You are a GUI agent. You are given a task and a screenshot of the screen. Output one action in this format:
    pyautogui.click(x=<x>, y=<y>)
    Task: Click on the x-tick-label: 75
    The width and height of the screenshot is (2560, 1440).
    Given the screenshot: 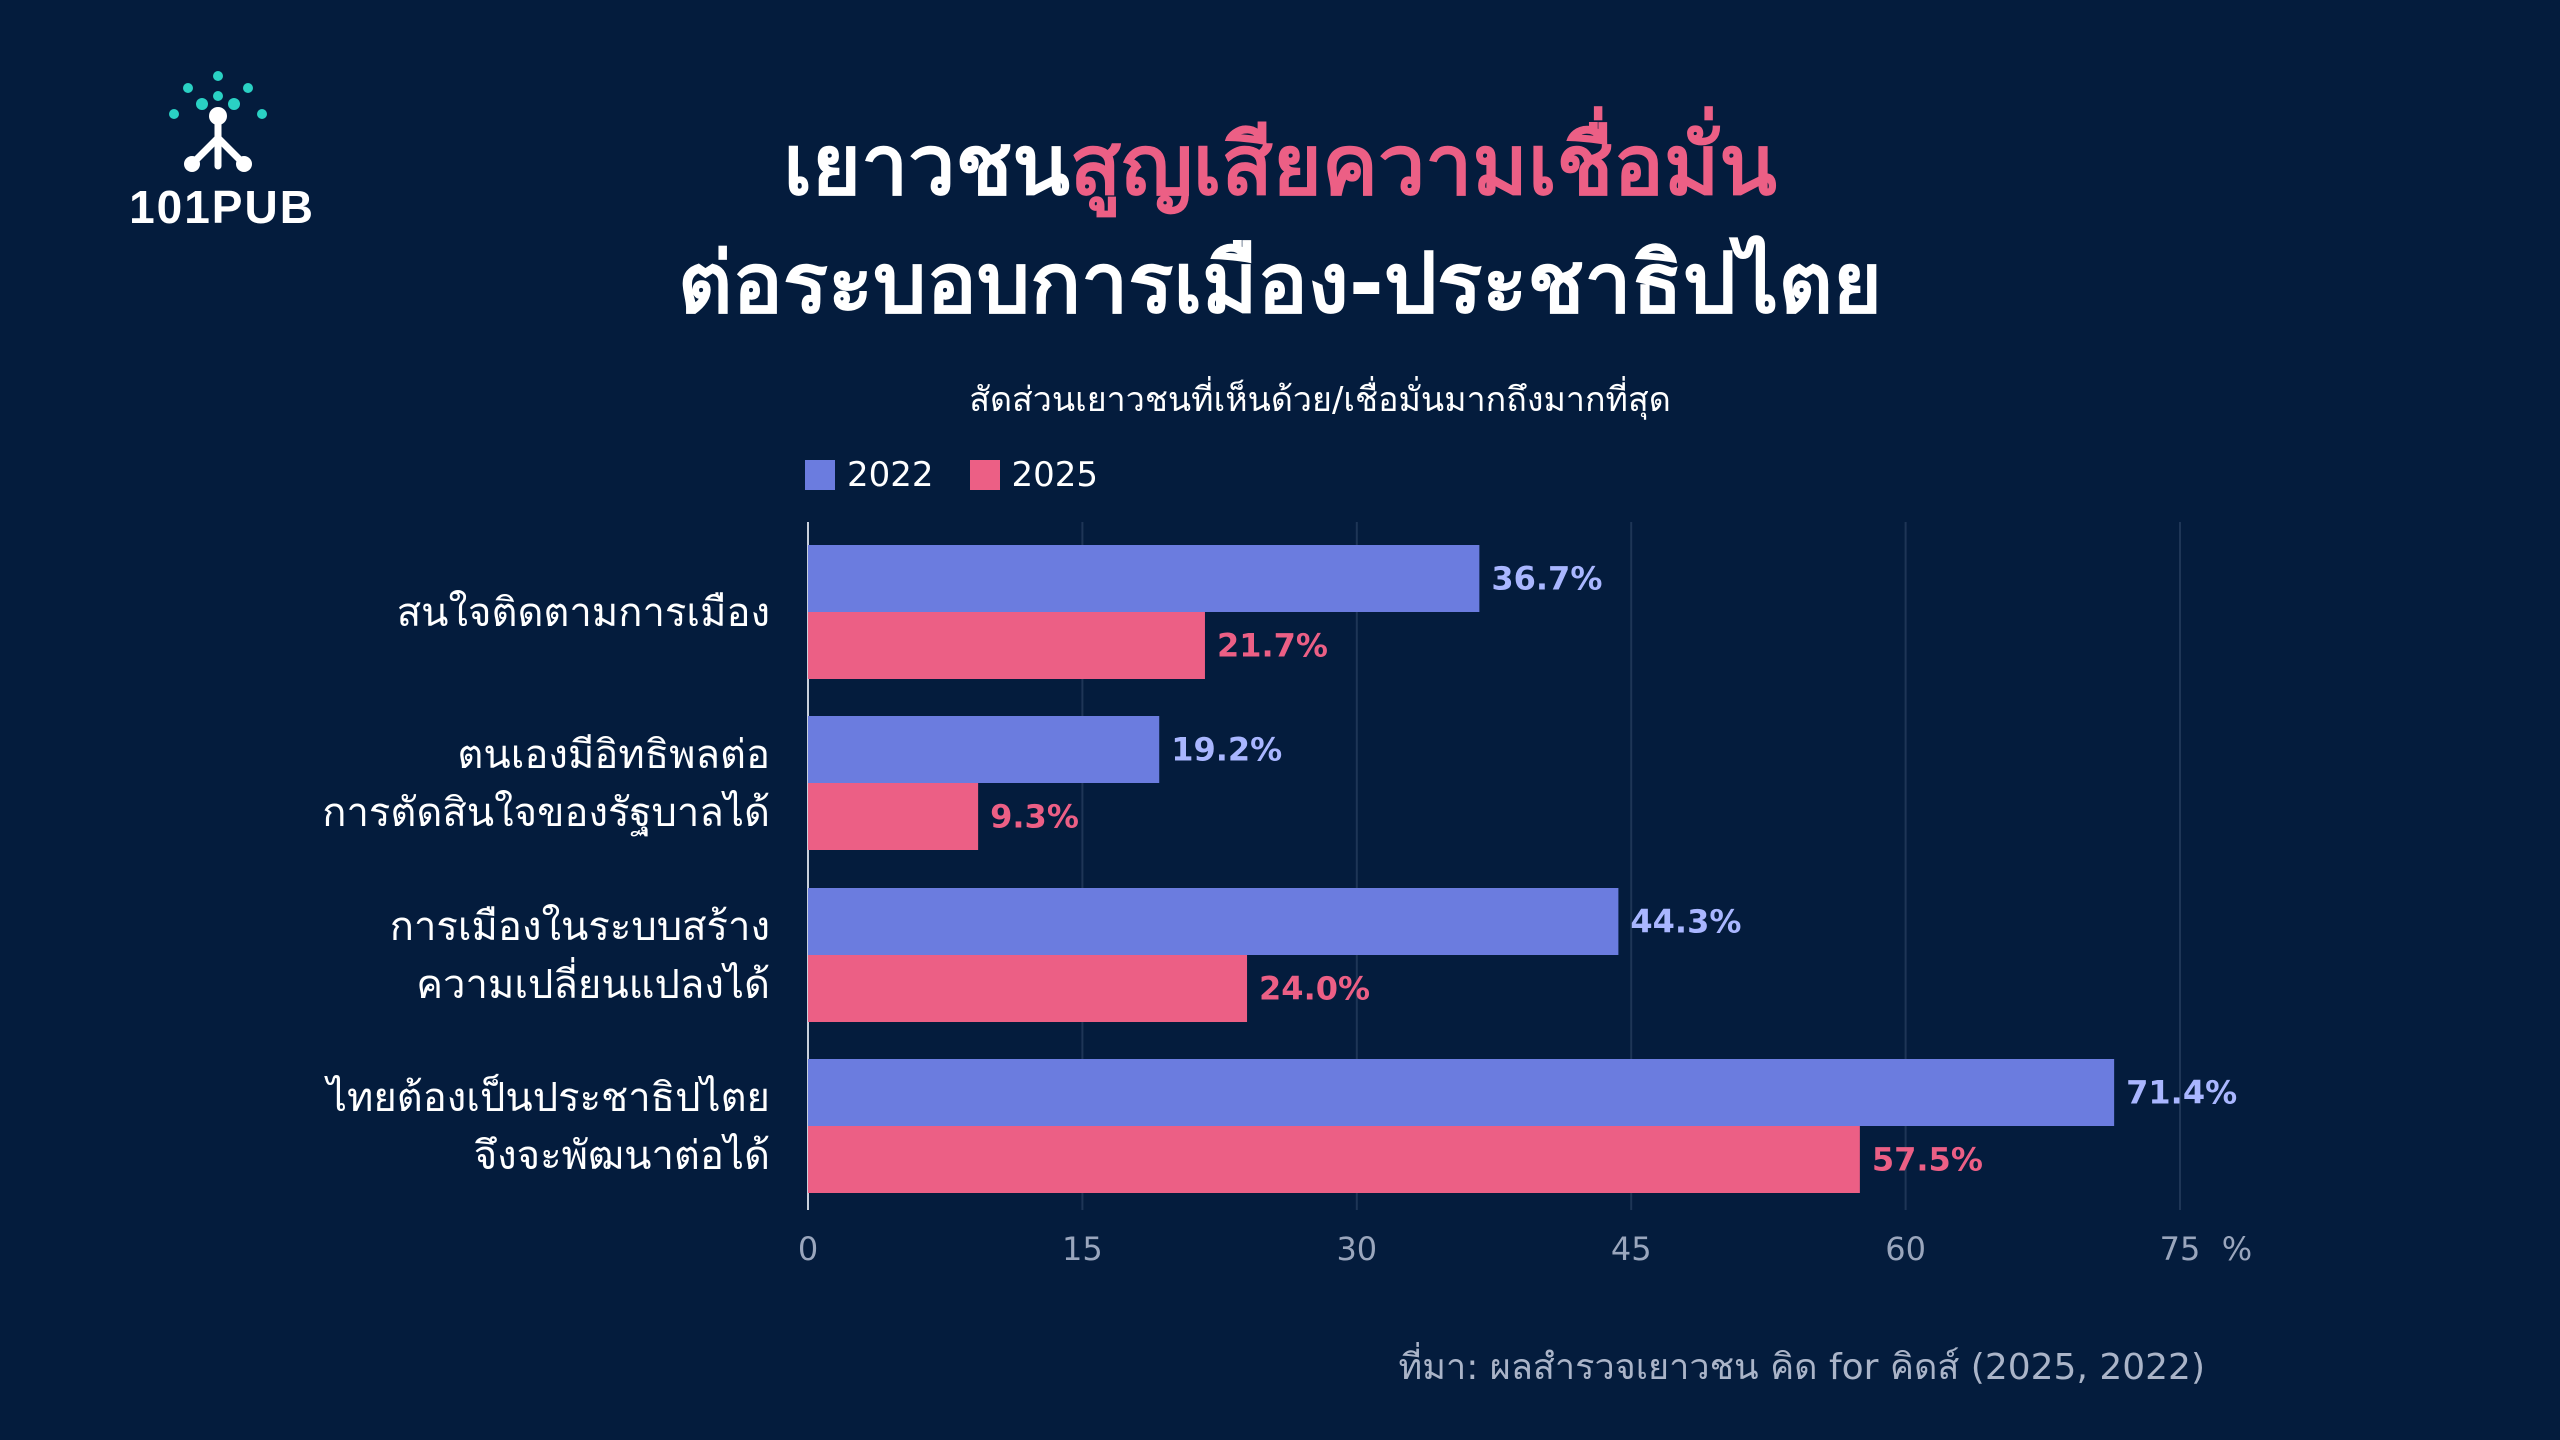 What is the action you would take?
    pyautogui.click(x=2180, y=1249)
    